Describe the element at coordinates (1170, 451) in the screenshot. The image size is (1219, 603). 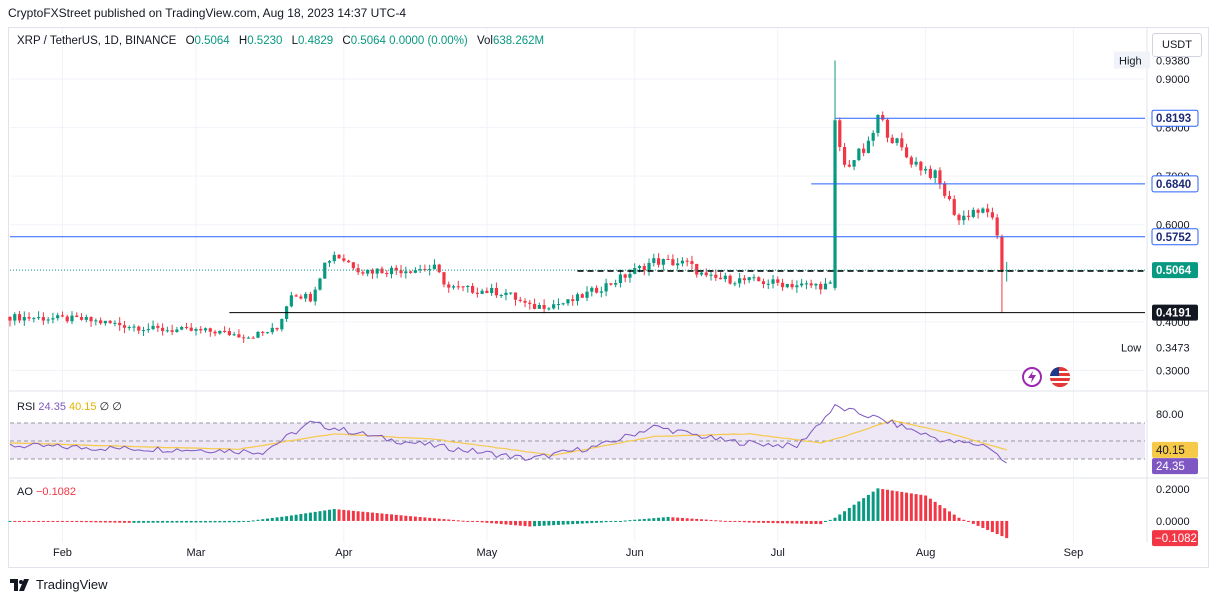
I see `rsi-ma-tag-label: 40.15` at that location.